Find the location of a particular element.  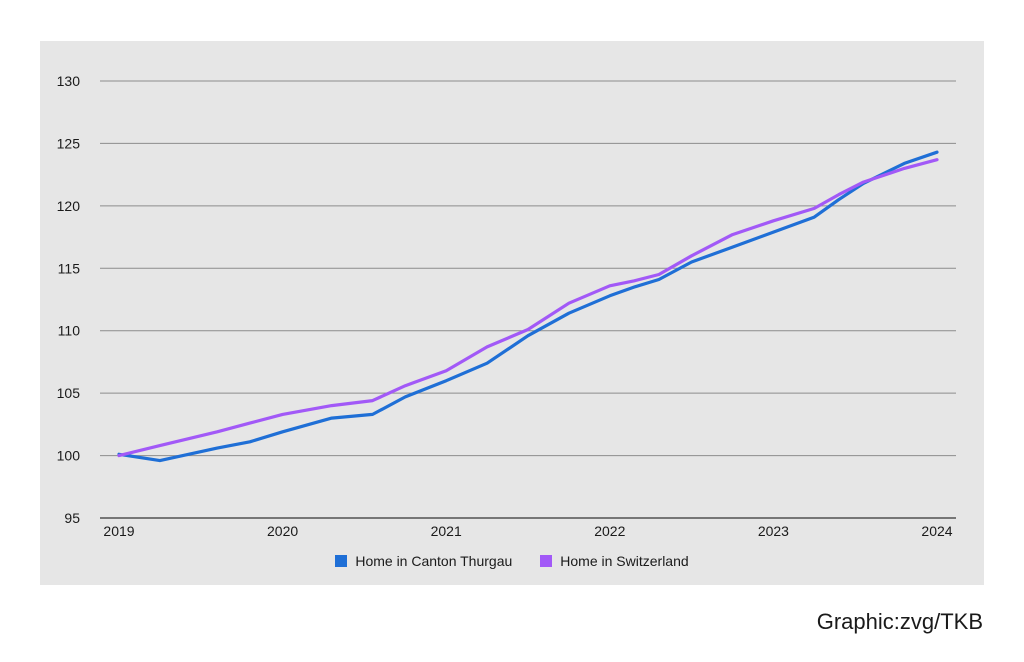

x-tick-label: 2020 is located at coordinates (282, 531).